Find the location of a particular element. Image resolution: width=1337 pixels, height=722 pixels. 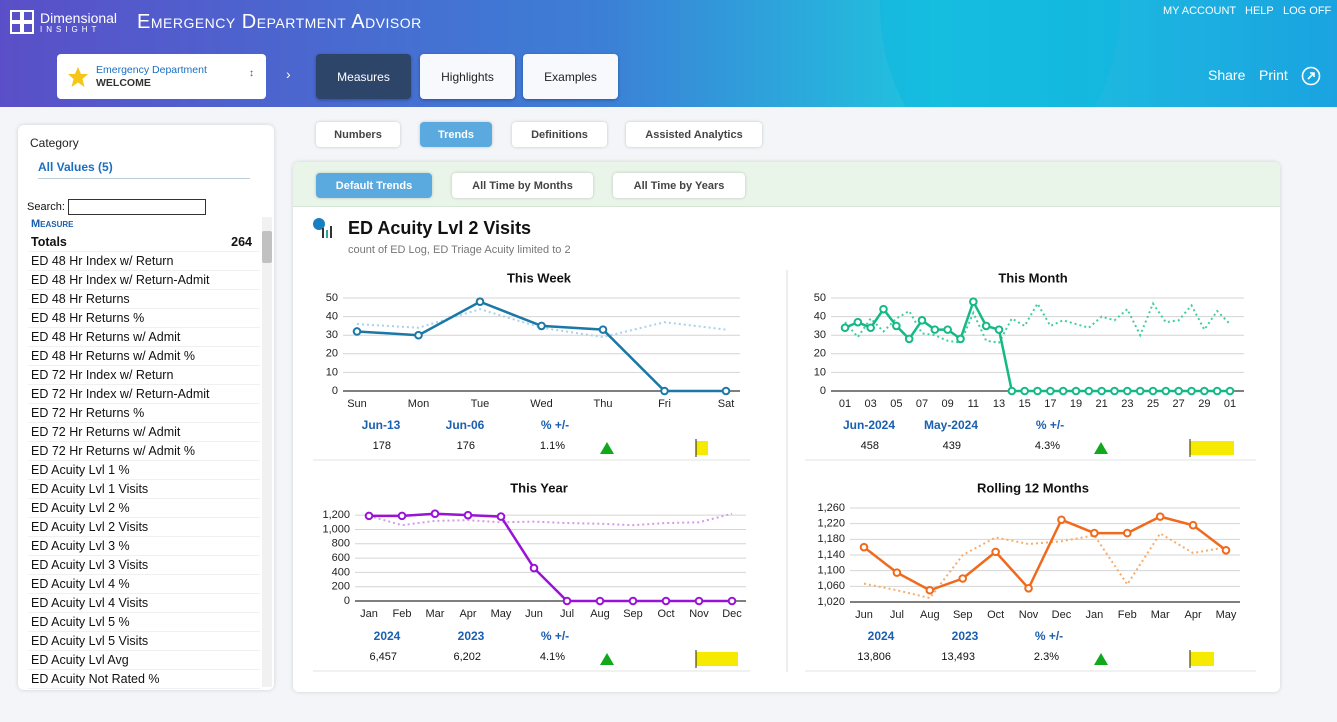

x-tick-label: 19 is located at coordinates (1076, 404).